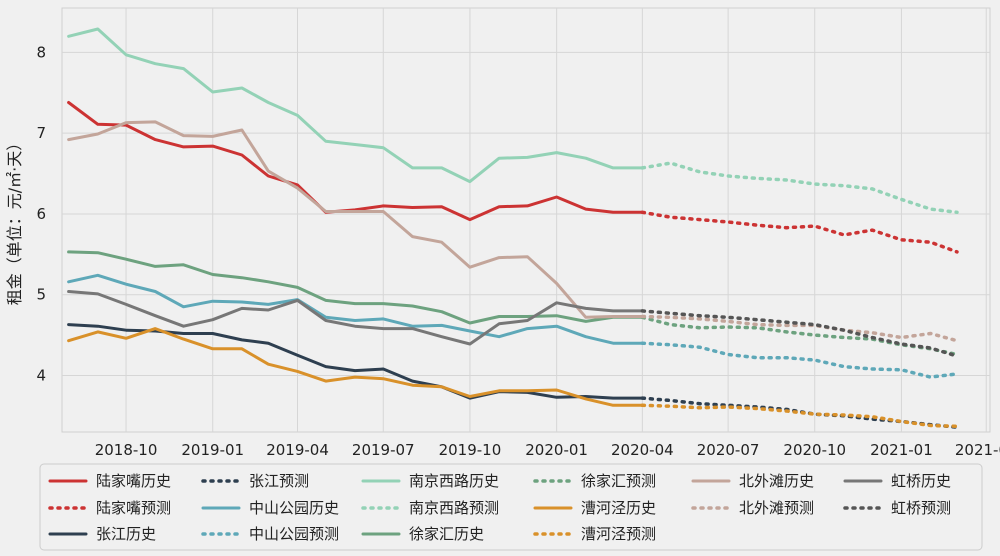 This screenshot has height=556, width=1000. Describe the element at coordinates (133, 481) in the screenshot. I see `legend-label: 陆家嘴历史` at that location.